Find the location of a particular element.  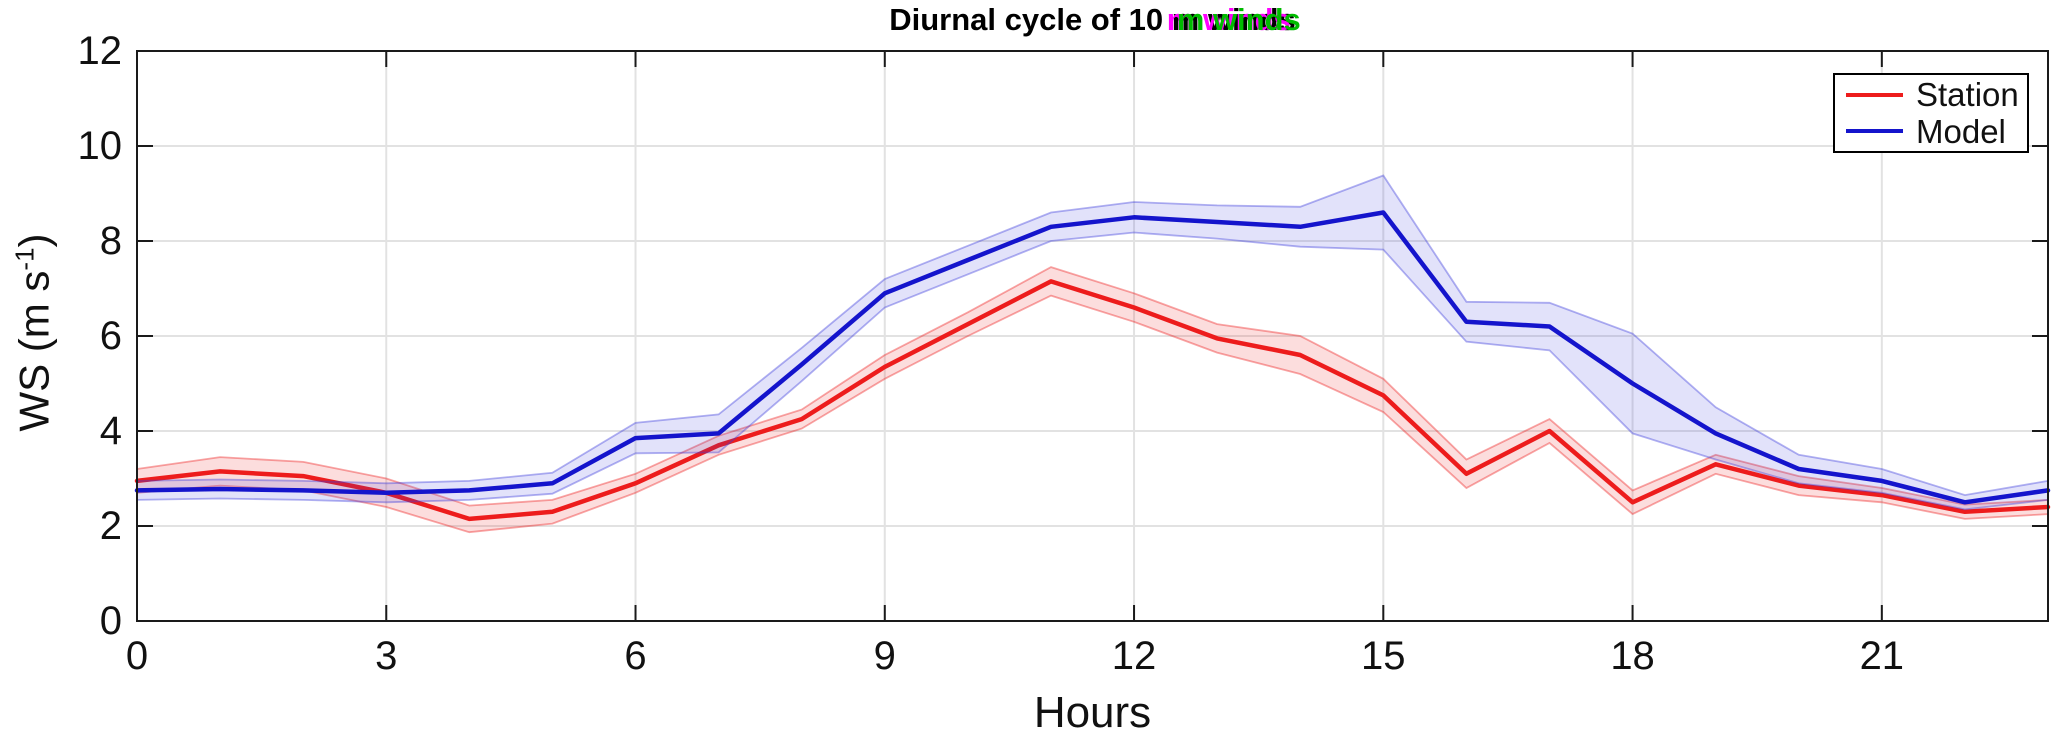

legend-item-station: Station is located at coordinates (1931, 94).